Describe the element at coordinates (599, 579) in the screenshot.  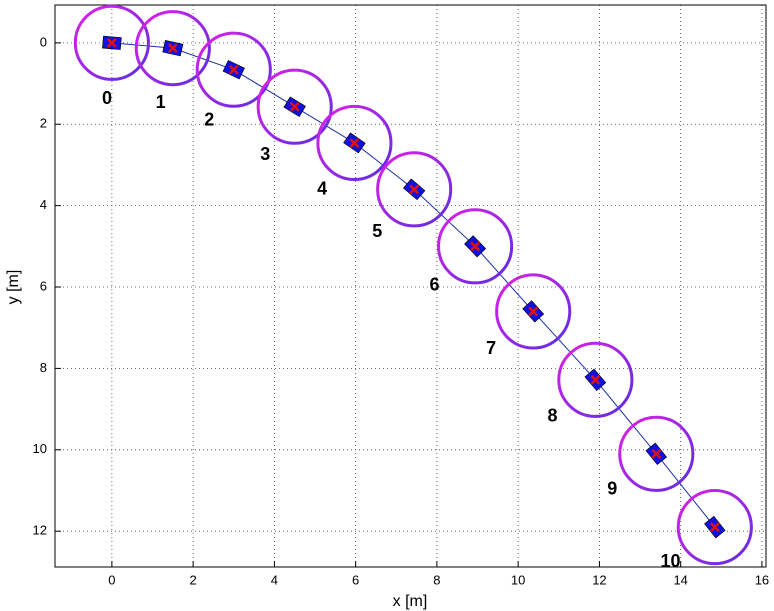
I see `x-tick-label: 12` at that location.